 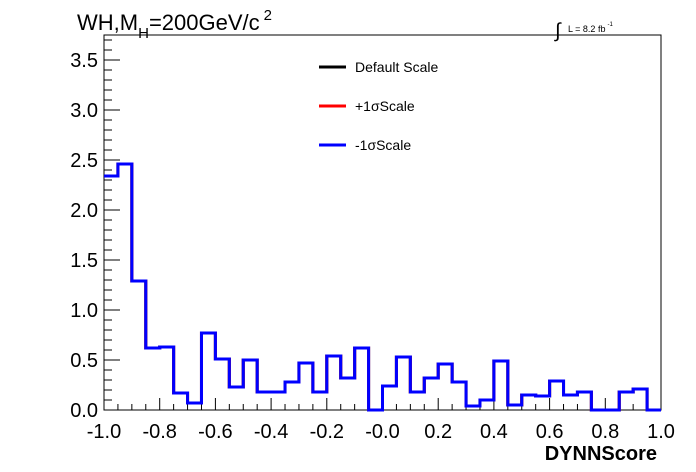 What do you see at coordinates (84, 161) in the screenshot?
I see `y-tick-label: 2.5` at bounding box center [84, 161].